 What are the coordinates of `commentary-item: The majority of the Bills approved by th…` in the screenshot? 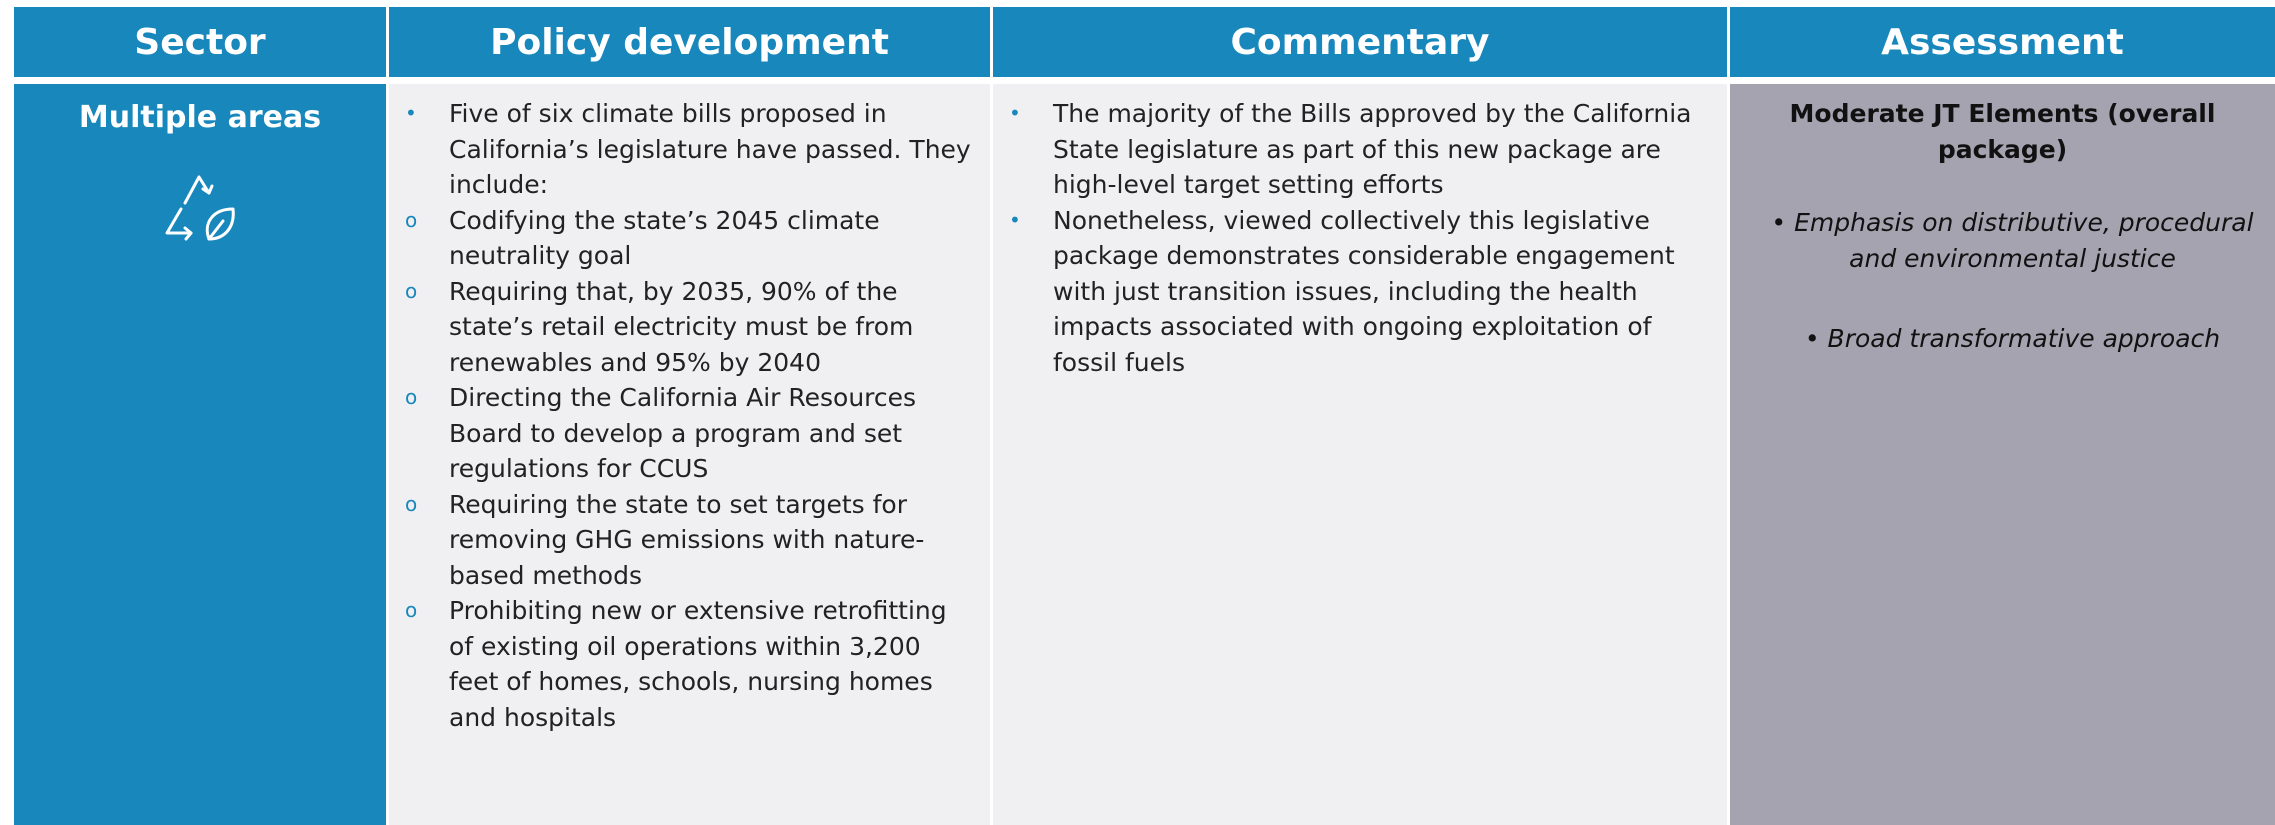 It's located at (1359, 149).